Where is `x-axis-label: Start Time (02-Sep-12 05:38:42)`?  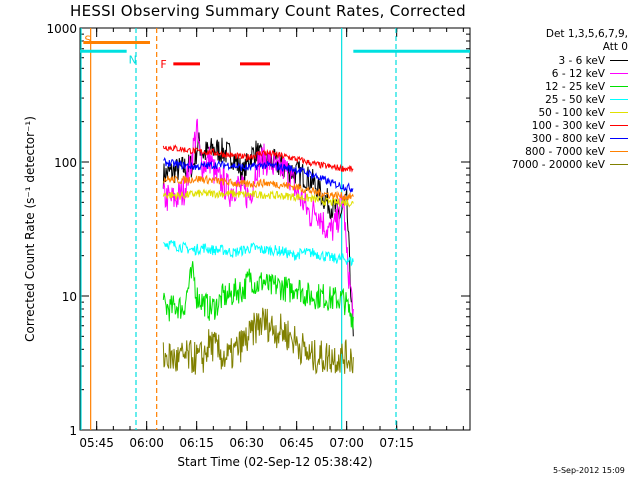
x-axis-label: Start Time (02-Sep-12 05:38:42) is located at coordinates (274, 462).